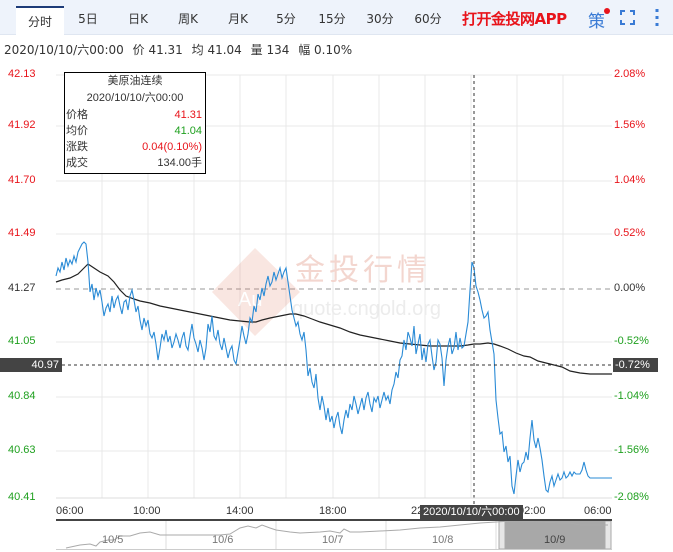 The height and width of the screenshot is (552, 673). Describe the element at coordinates (113, 540) in the screenshot. I see `navigator-label: 10/5` at that location.